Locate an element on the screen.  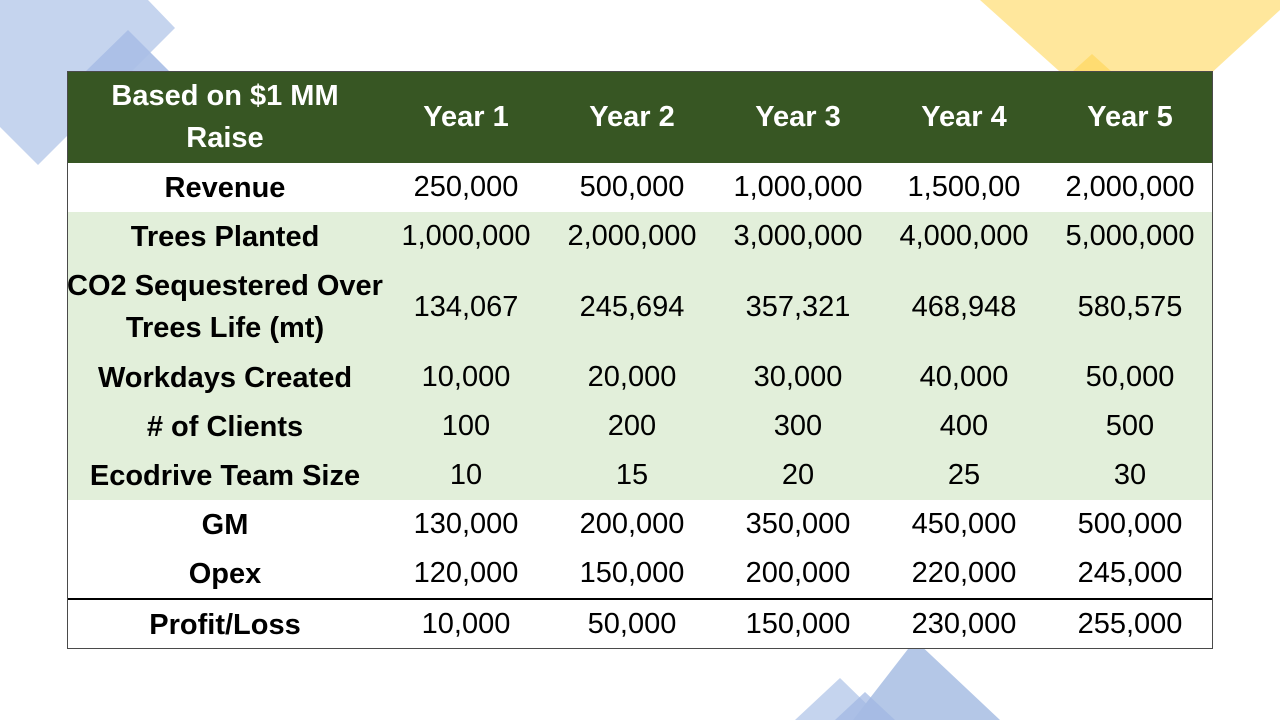
table-cell: 40,000 is located at coordinates (964, 377).